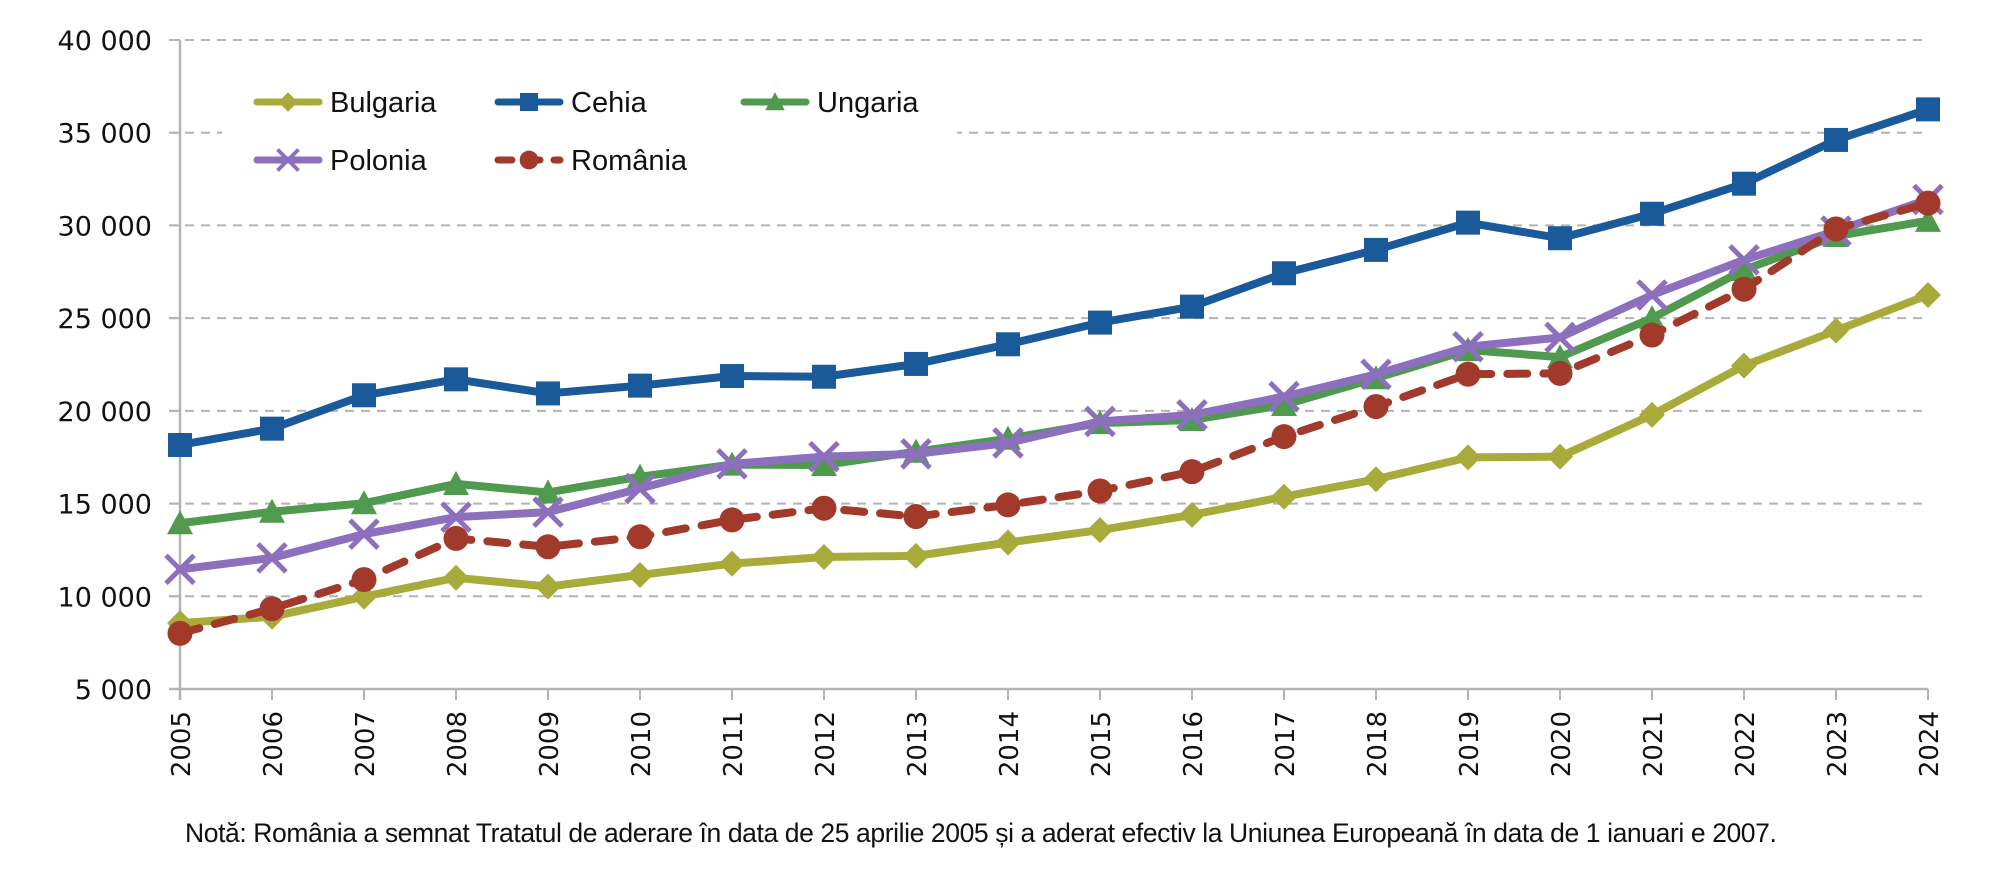  What do you see at coordinates (642, 744) in the screenshot?
I see `x-tick-label: 2010` at bounding box center [642, 744].